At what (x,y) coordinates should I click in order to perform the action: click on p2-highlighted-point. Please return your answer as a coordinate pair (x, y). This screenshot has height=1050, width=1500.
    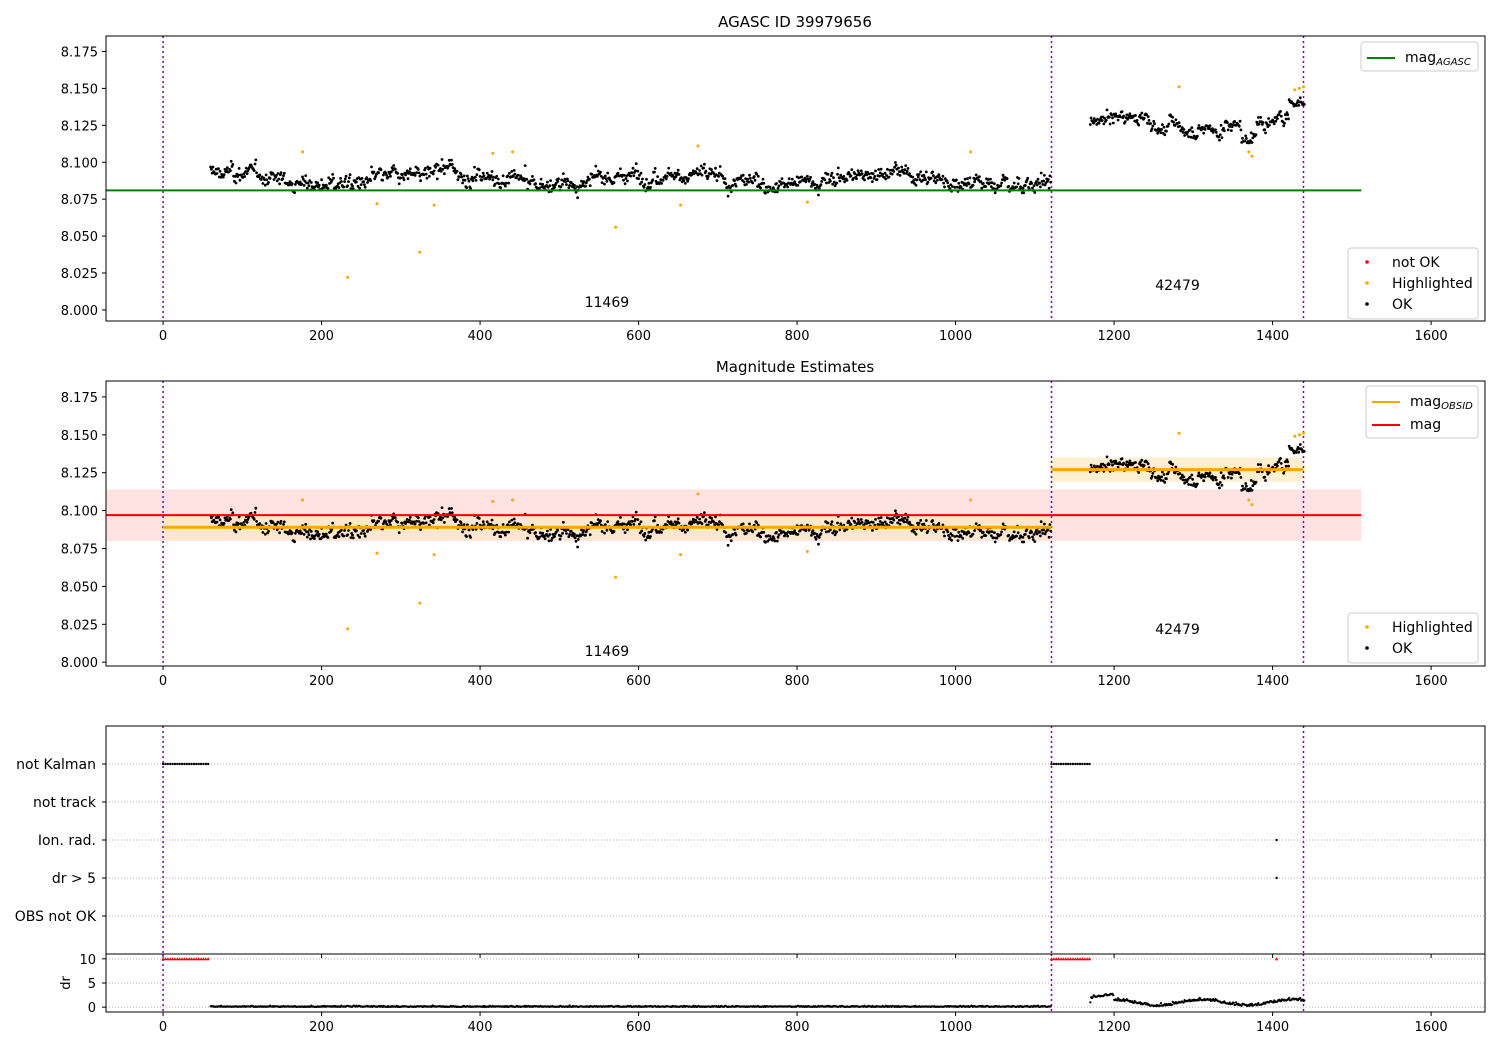
    Looking at the image, I should click on (1299, 435).